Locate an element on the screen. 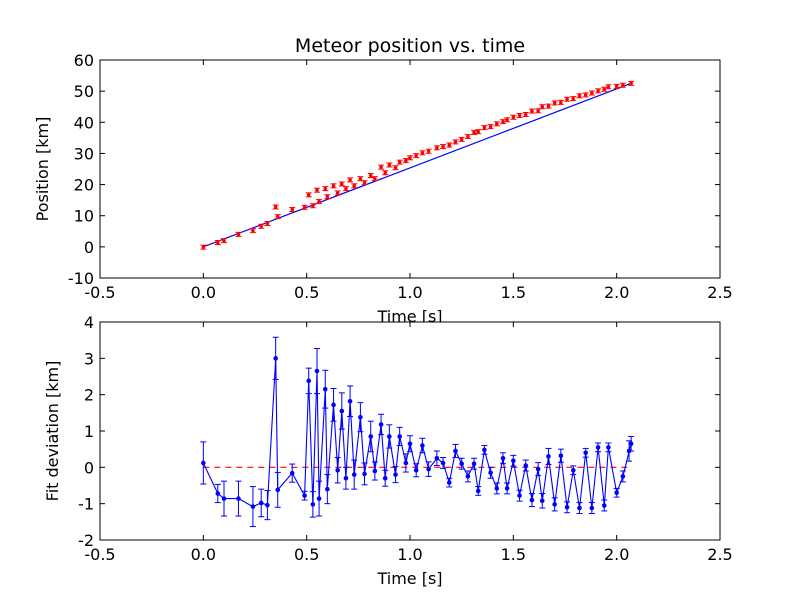 The height and width of the screenshot is (600, 800). position-x-axis-label: Time [s] is located at coordinates (409, 316).